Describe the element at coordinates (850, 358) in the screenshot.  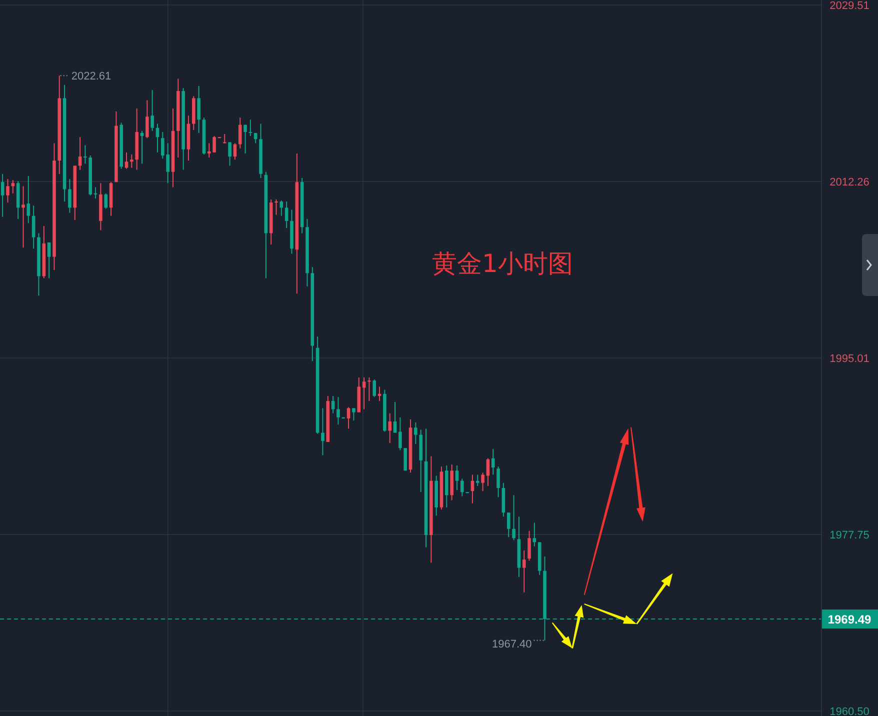
I see `y-tick-label: 1995.01` at that location.